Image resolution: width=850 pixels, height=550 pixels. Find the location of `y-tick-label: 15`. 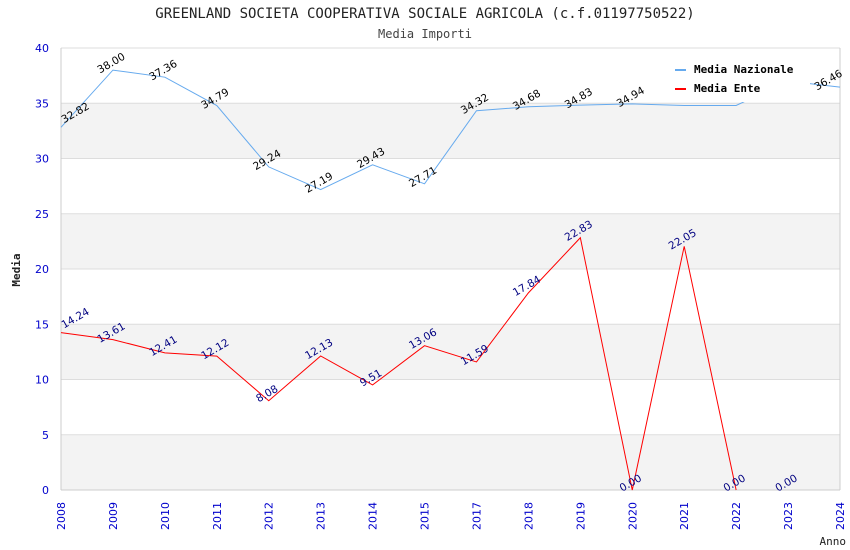

y-tick-label: 15 is located at coordinates (42, 324).